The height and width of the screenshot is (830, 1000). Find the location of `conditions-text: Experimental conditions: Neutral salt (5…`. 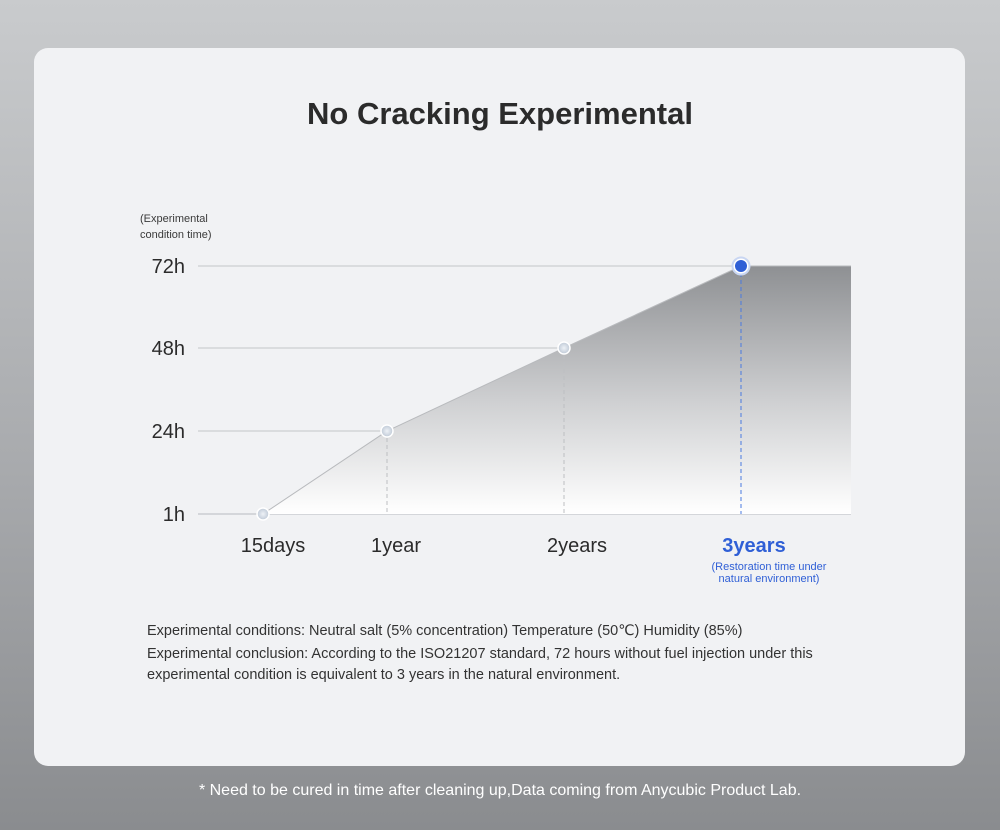

conditions-text: Experimental conditions: Neutral salt (5… is located at coordinates (445, 631).